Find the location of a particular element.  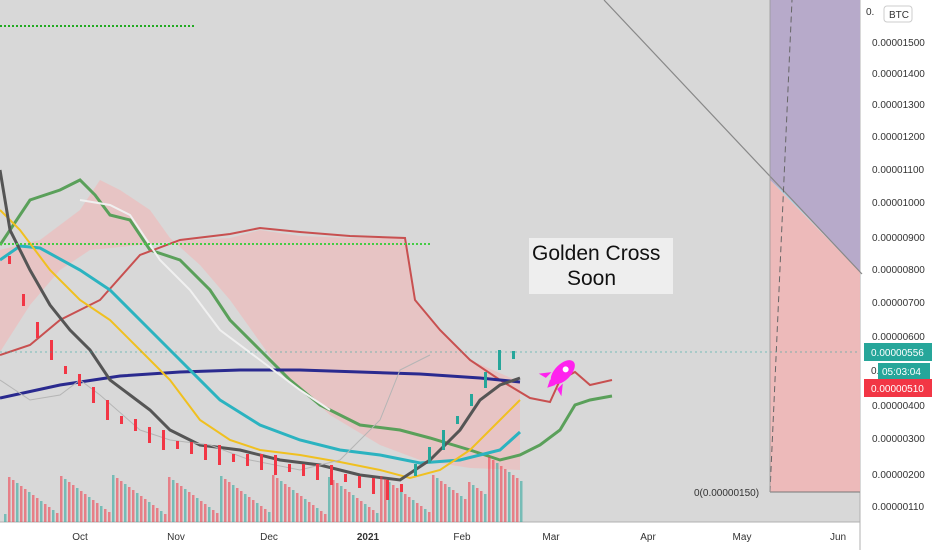

annotation-line-2: Soon is located at coordinates (591, 278).